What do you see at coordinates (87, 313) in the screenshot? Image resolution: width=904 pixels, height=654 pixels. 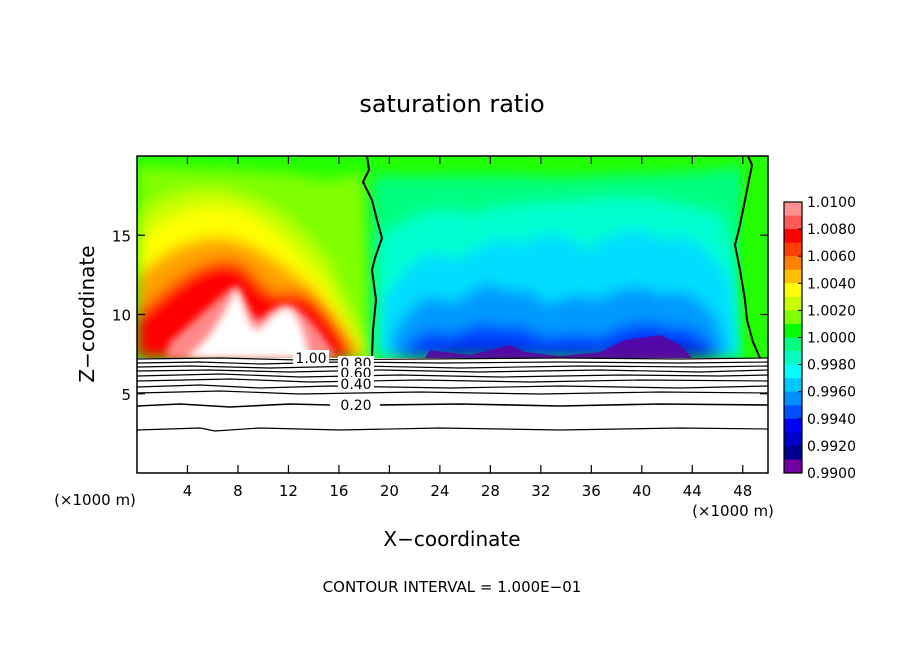 I see `y-axis-label: Z−coordinate` at bounding box center [87, 313].